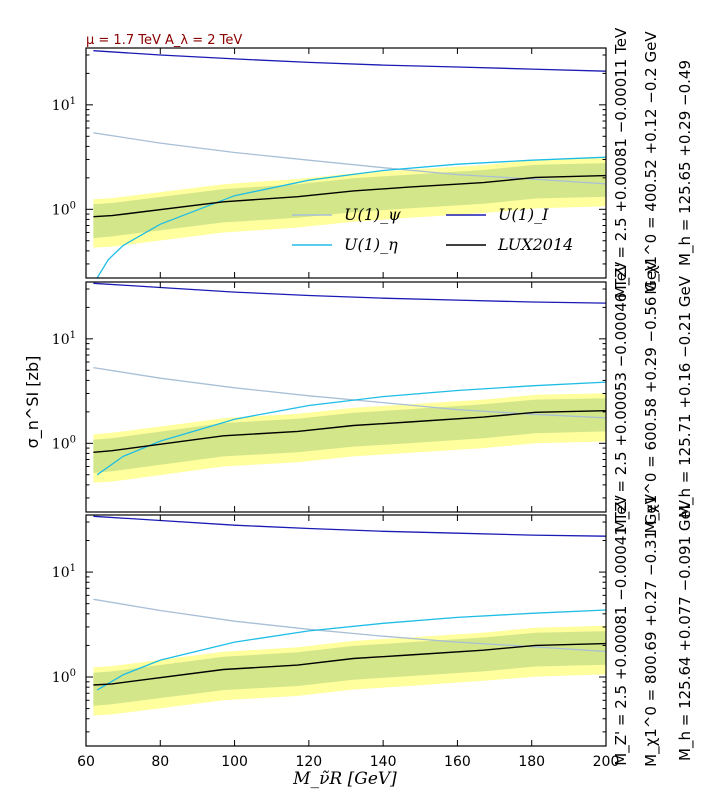 The height and width of the screenshot is (812, 712). Describe the element at coordinates (234, 762) in the screenshot. I see `x-tick-label: 100` at that location.